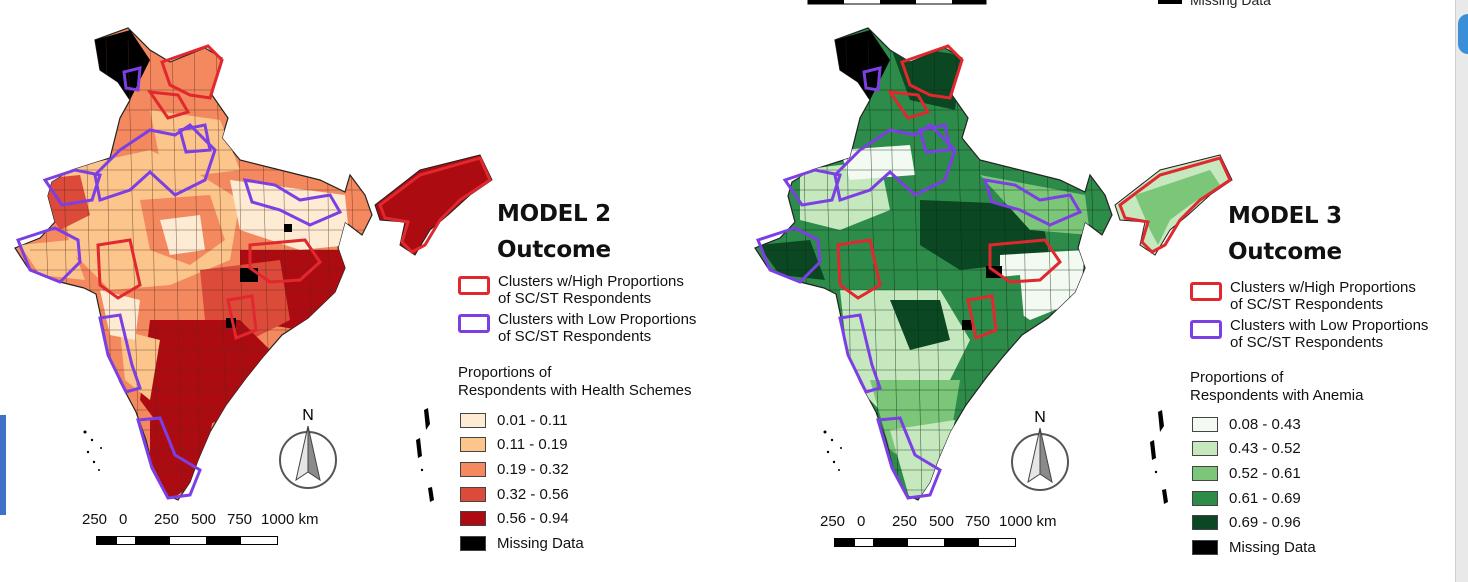 This screenshot has width=1468, height=582. I want to click on legend-class: 0.56 - 0.94, so click(522, 518).